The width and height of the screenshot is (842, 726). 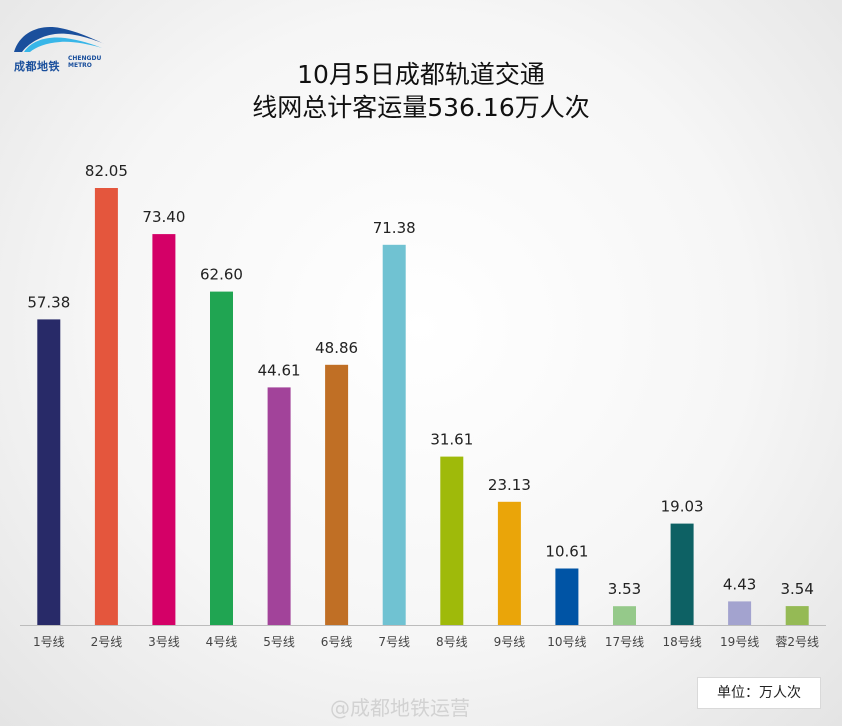 What do you see at coordinates (106, 171) in the screenshot?
I see `data-label-1: 82.05` at bounding box center [106, 171].